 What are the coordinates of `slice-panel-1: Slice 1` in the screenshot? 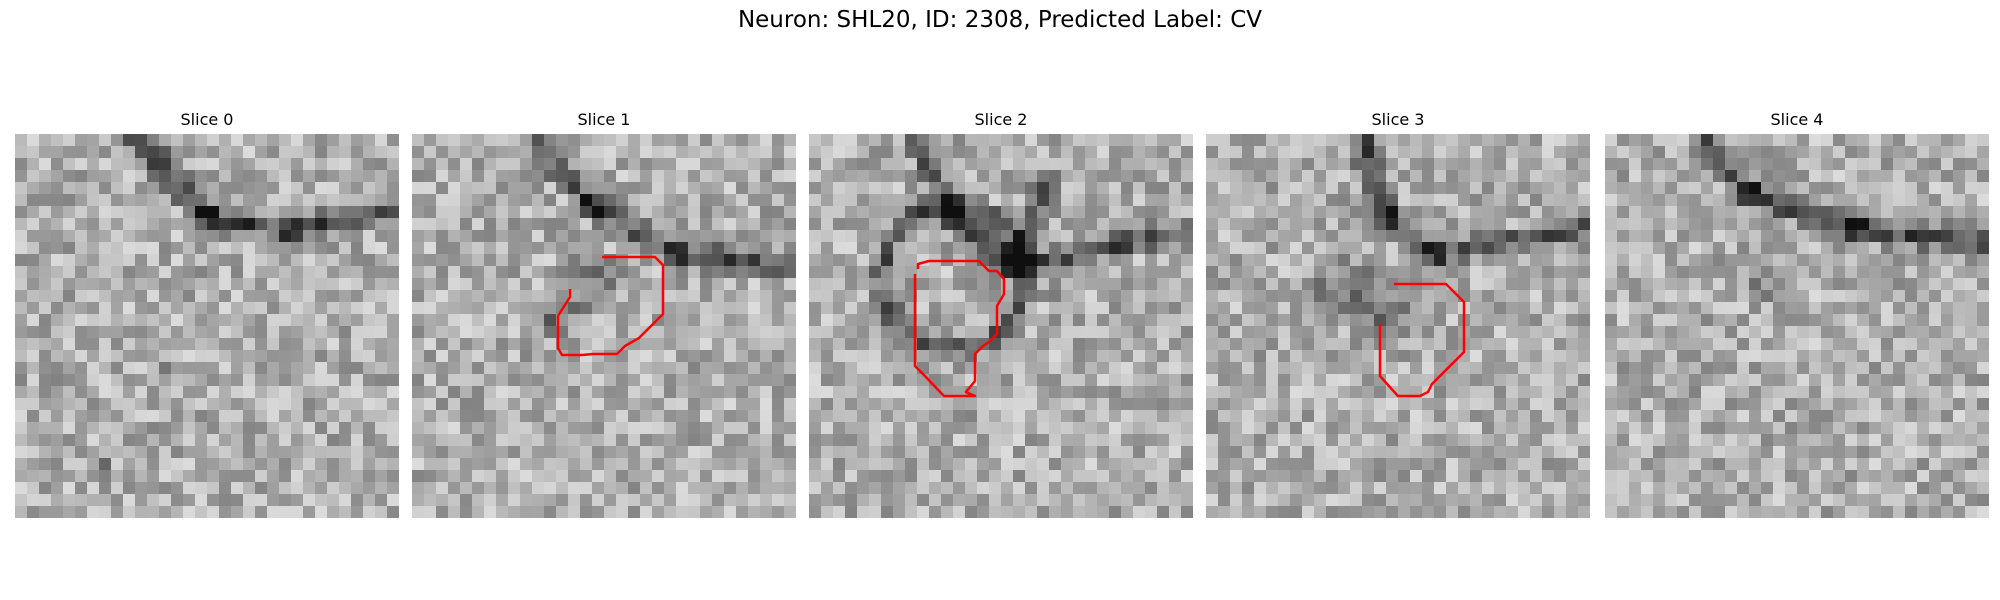 It's located at (604, 313).